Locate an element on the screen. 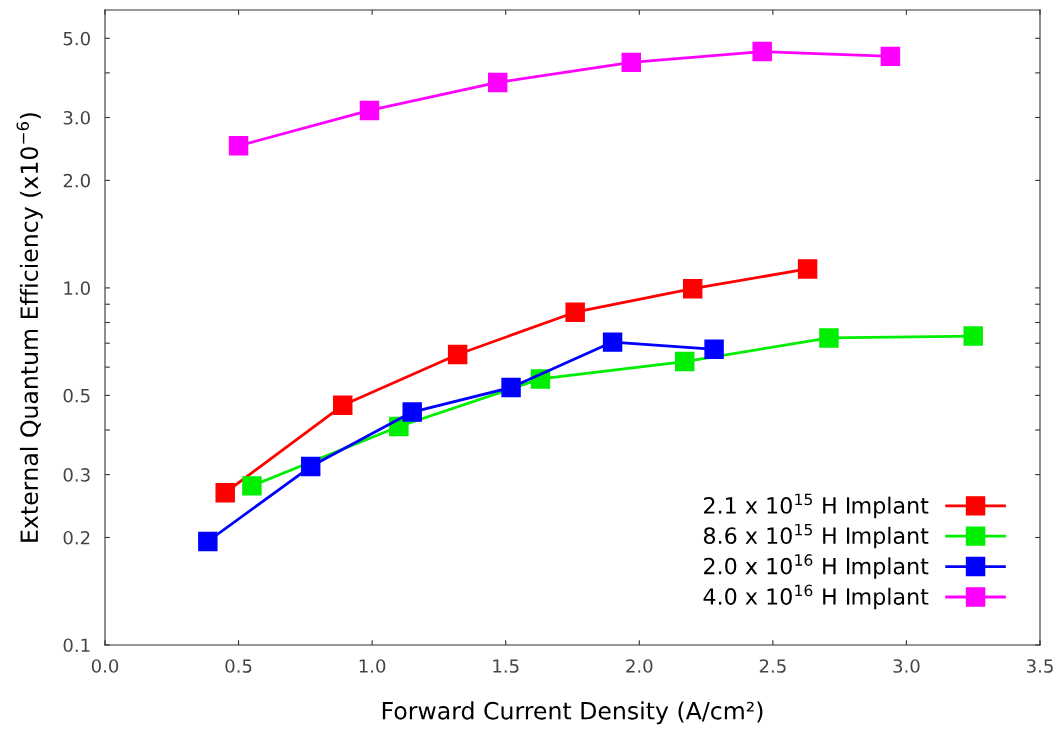  y-tick-label: 1.0 is located at coordinates (77, 288).